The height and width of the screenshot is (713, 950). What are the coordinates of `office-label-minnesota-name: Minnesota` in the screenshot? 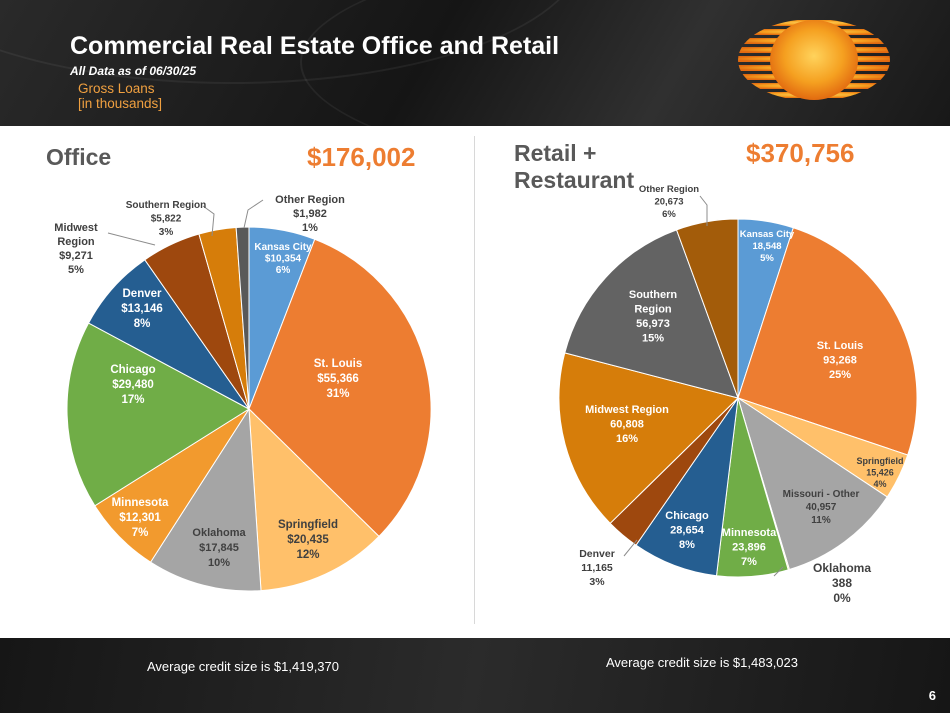 It's located at (140, 503).